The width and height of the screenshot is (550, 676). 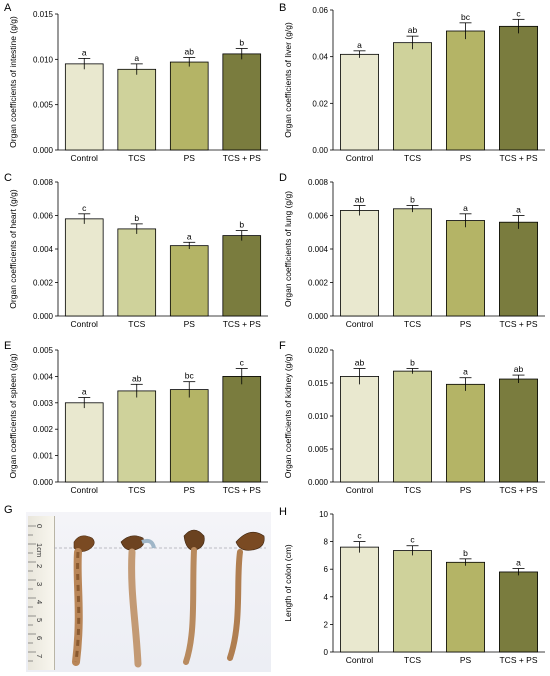 I want to click on y-axis-label: Organ coefficients of liver (g/g), so click(x=288, y=80).